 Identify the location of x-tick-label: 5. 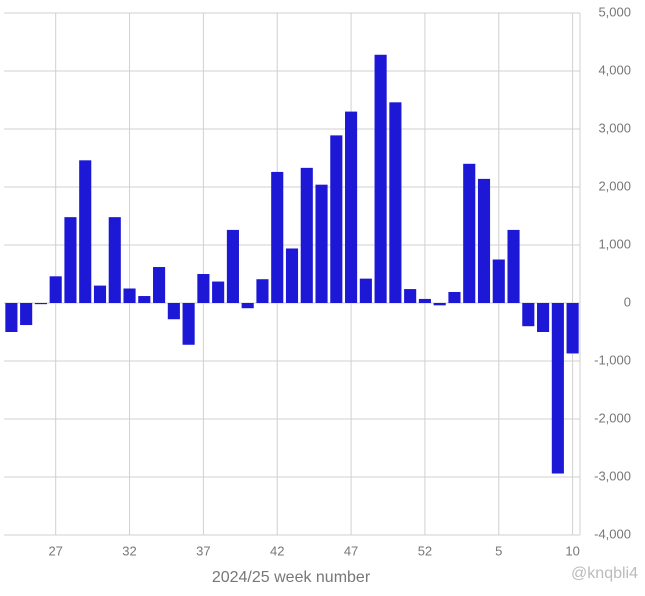
(498, 550).